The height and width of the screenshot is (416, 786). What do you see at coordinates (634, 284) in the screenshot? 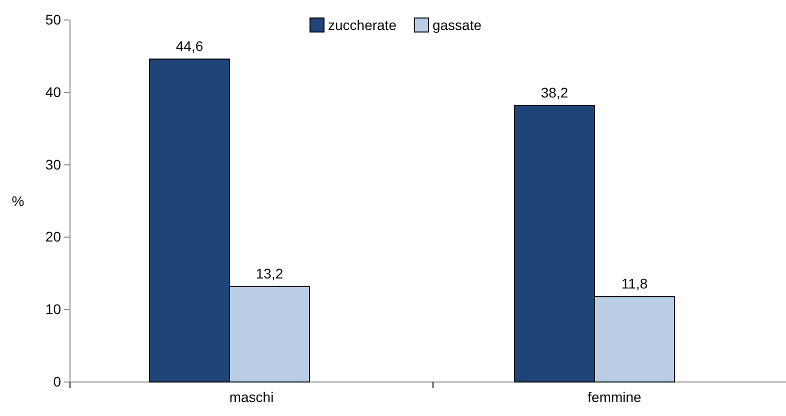
I see `data-label: 11,8` at bounding box center [634, 284].